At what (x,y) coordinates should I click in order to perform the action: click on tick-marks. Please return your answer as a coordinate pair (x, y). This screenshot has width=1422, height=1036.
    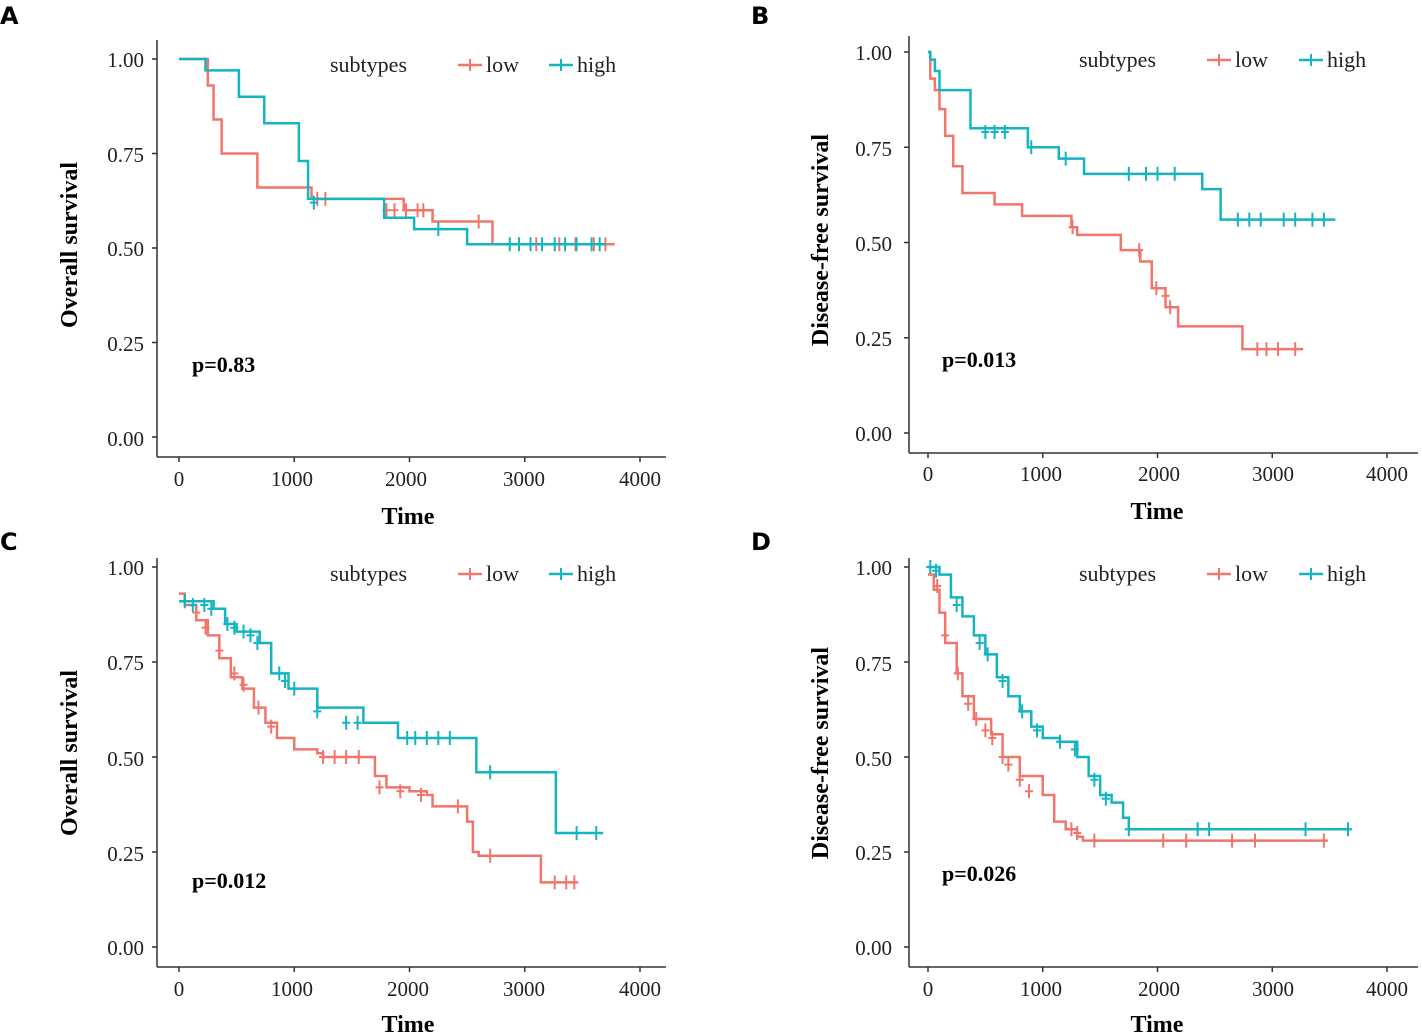
    Looking at the image, I should click on (1146, 769).